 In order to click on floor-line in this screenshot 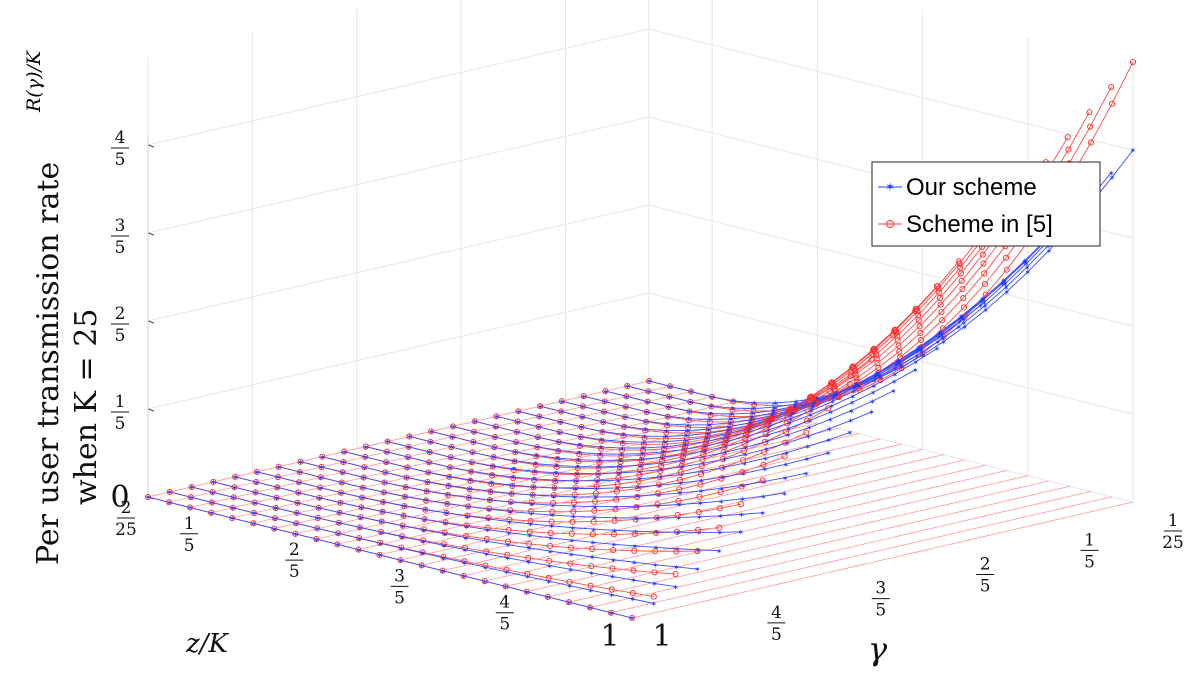, I will do `click(861, 555)`.